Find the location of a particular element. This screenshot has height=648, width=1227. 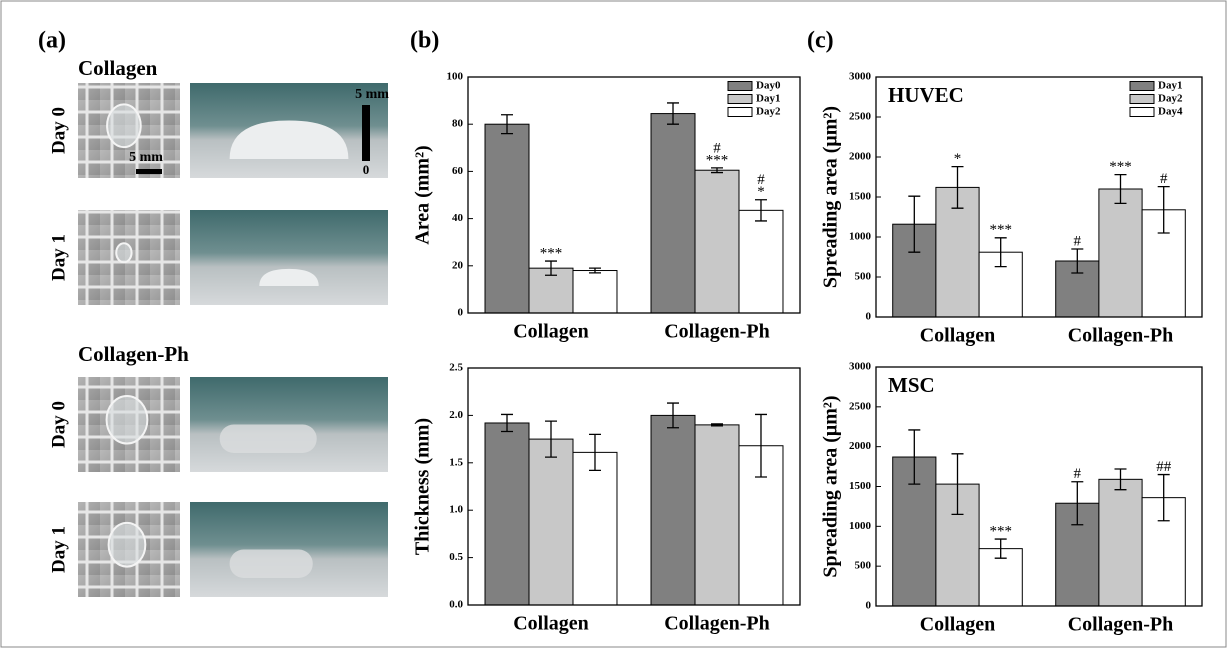

y-axis-title: Thickness (mm) is located at coordinates (423, 486).